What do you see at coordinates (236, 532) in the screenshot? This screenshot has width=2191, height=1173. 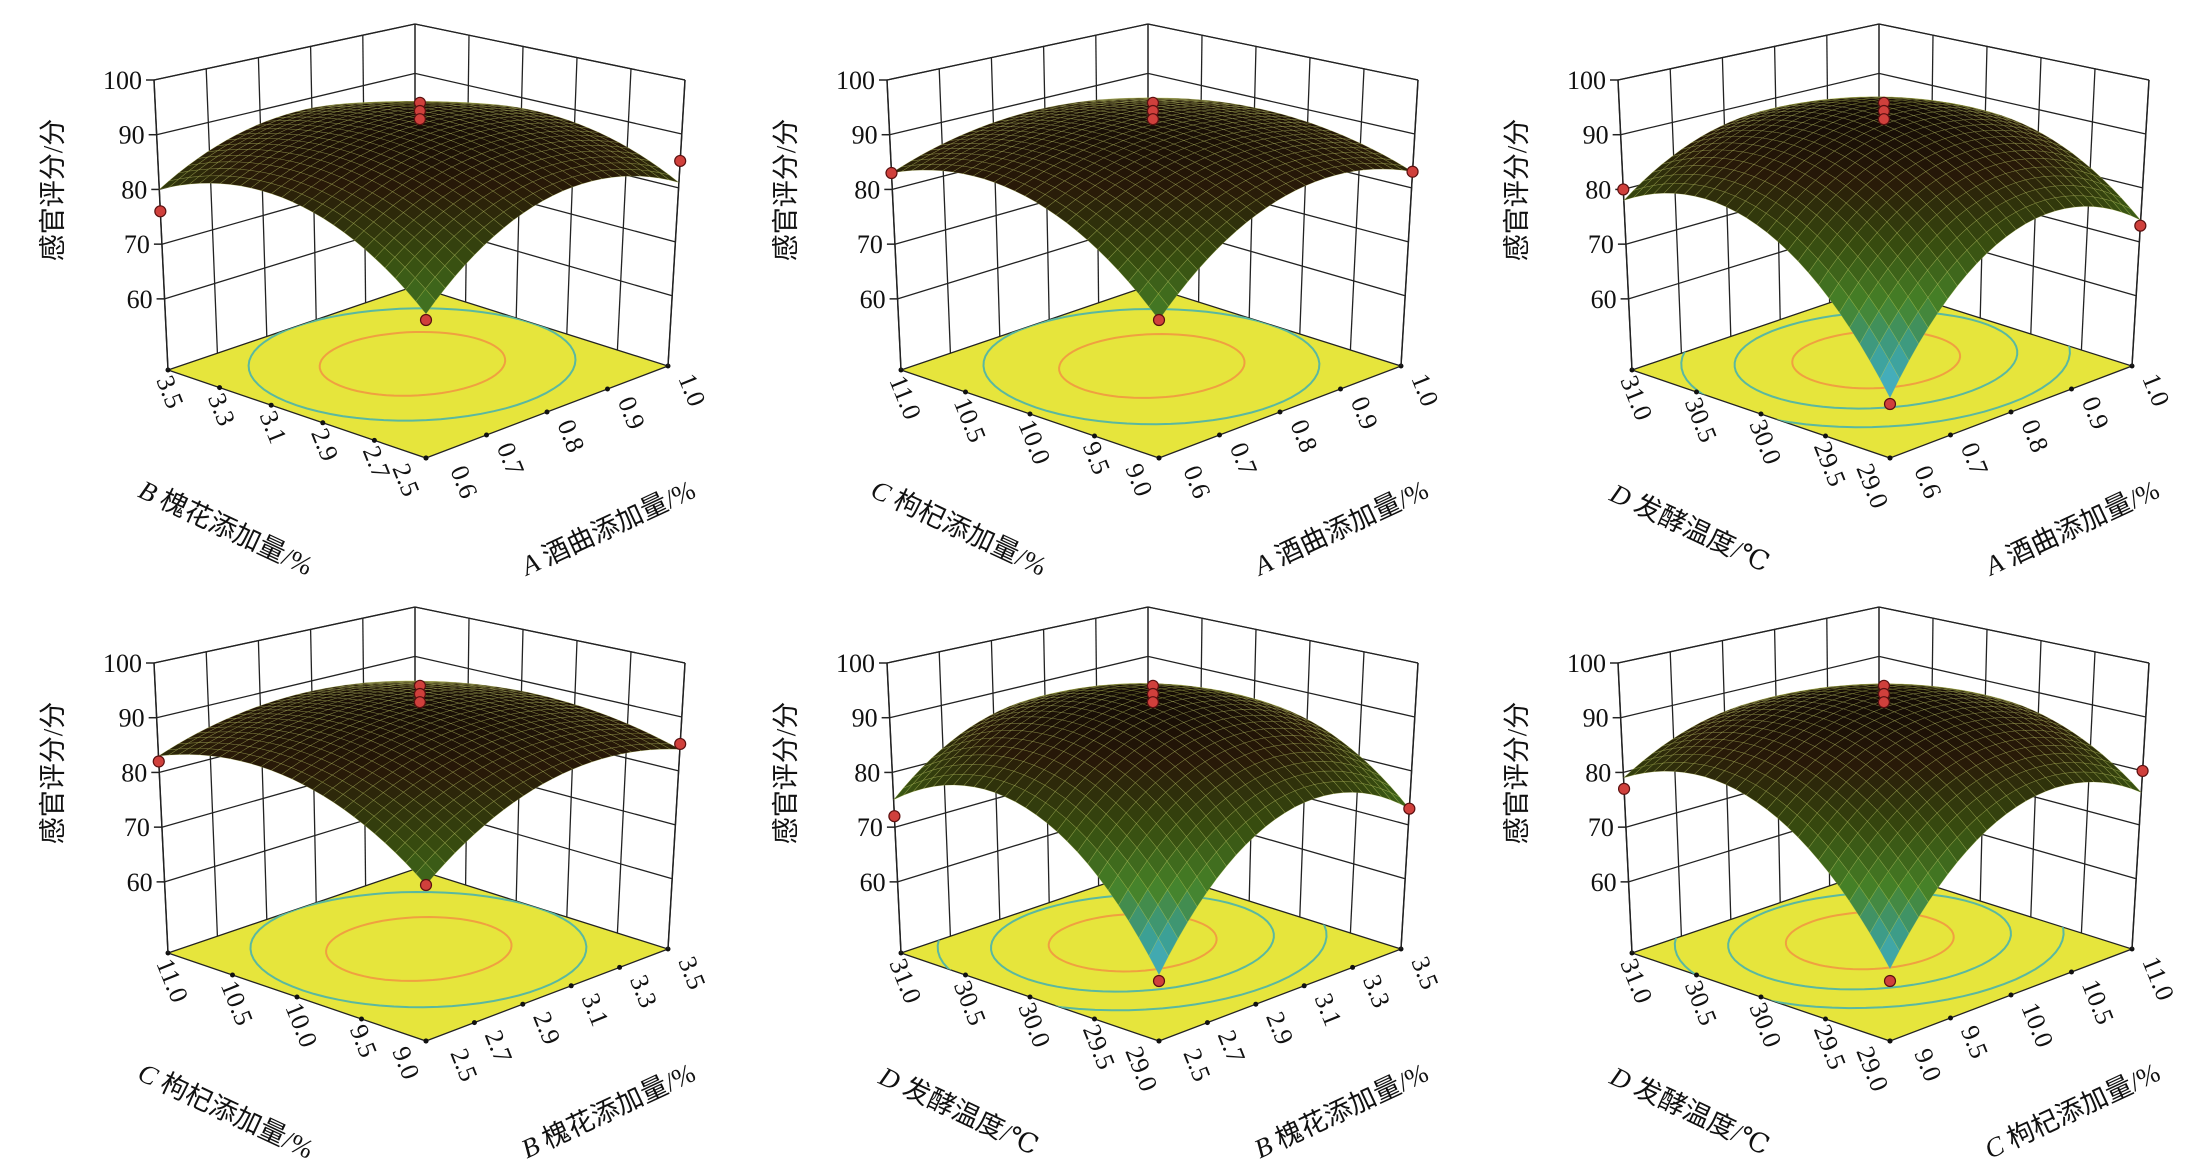 I see `y-axis-name: 槐花添加量/%` at bounding box center [236, 532].